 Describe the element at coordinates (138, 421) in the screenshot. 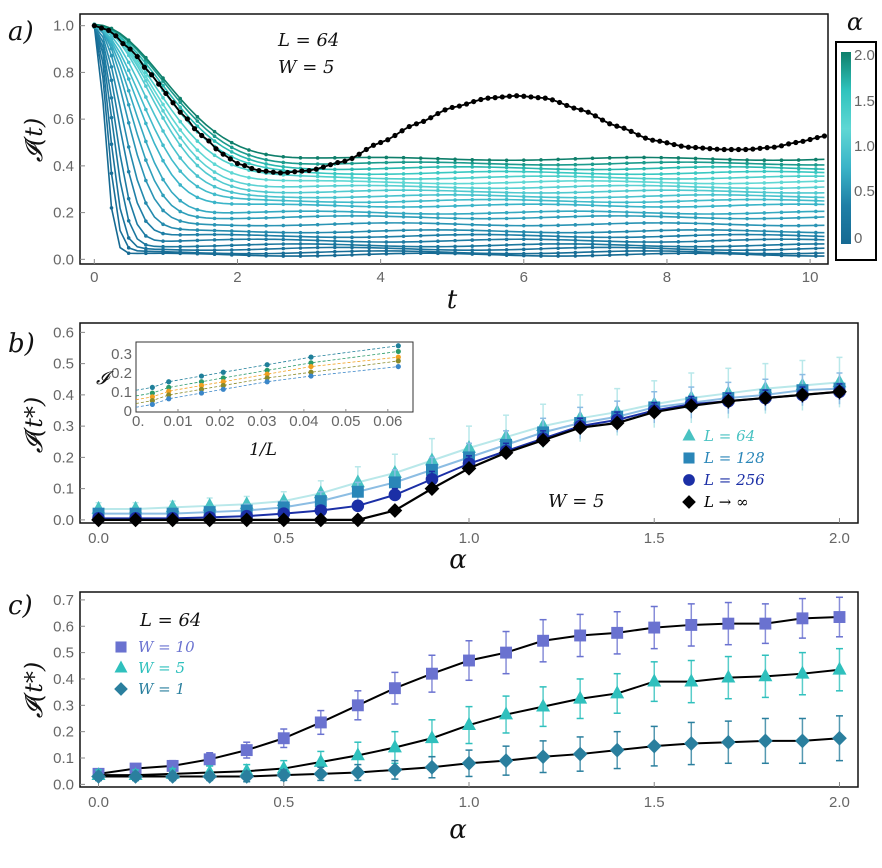

I see `inset-origin-label: 0.` at that location.